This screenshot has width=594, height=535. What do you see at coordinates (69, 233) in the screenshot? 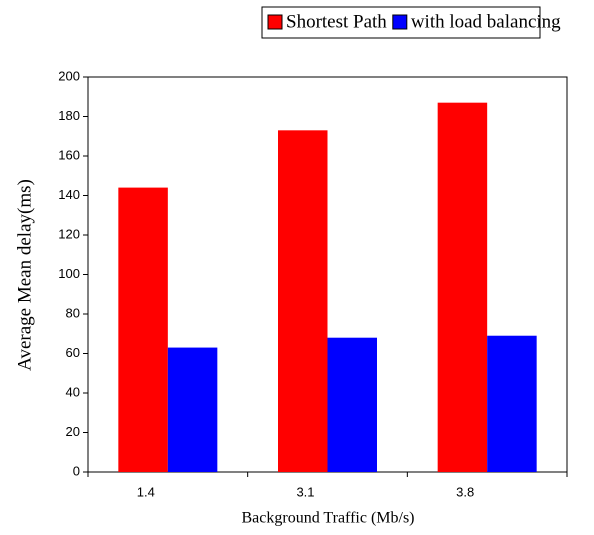
I see `y-tick-label: 120` at bounding box center [69, 233].